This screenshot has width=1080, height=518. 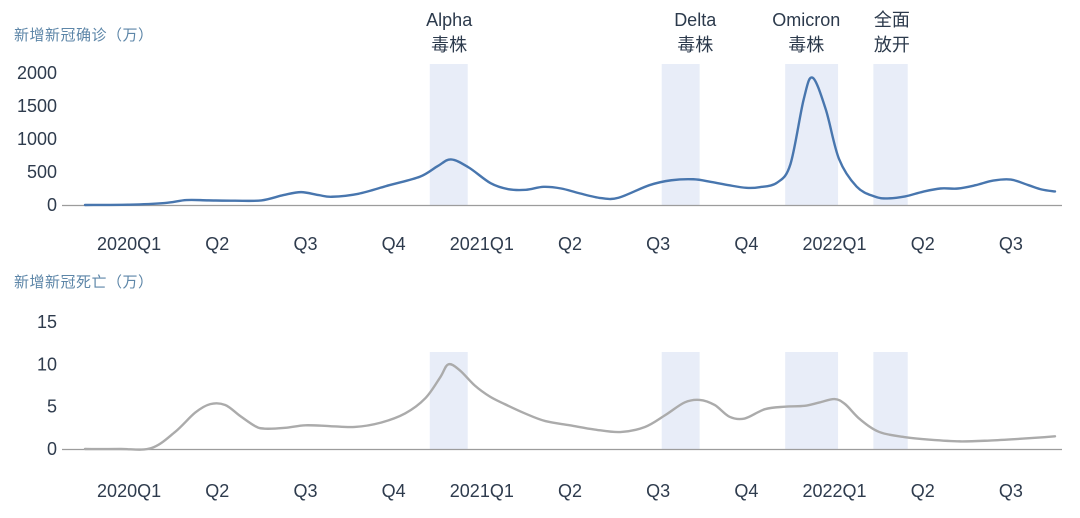 I want to click on annotation-line: 放开, so click(x=891, y=45).